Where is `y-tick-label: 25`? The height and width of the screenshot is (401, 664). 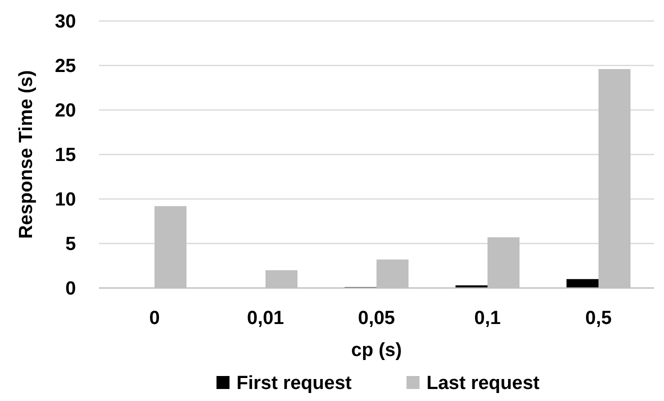 y-tick-label: 25 is located at coordinates (65, 67).